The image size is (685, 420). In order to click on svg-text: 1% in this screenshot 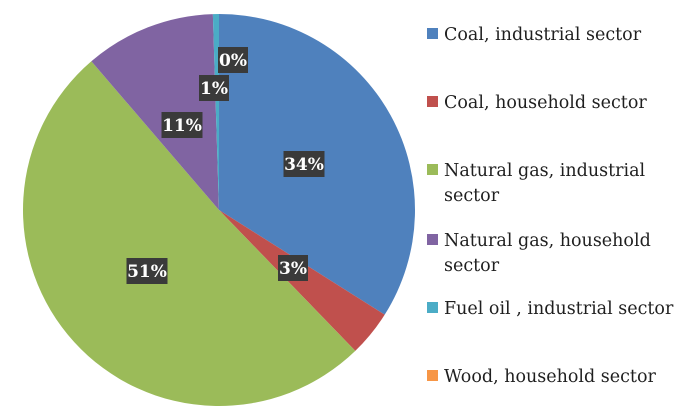, I will do `click(214, 89)`.